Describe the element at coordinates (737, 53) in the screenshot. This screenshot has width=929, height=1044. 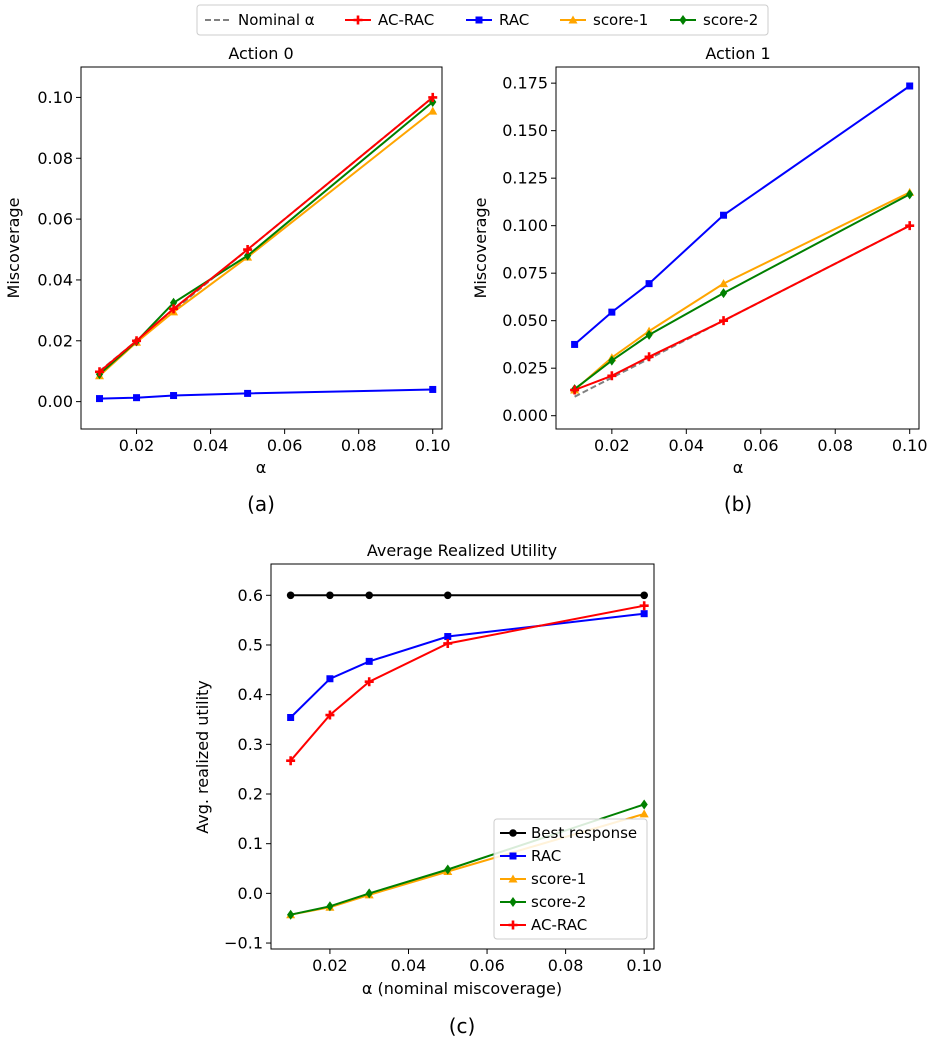
I see `chart-title: Action 1` at that location.